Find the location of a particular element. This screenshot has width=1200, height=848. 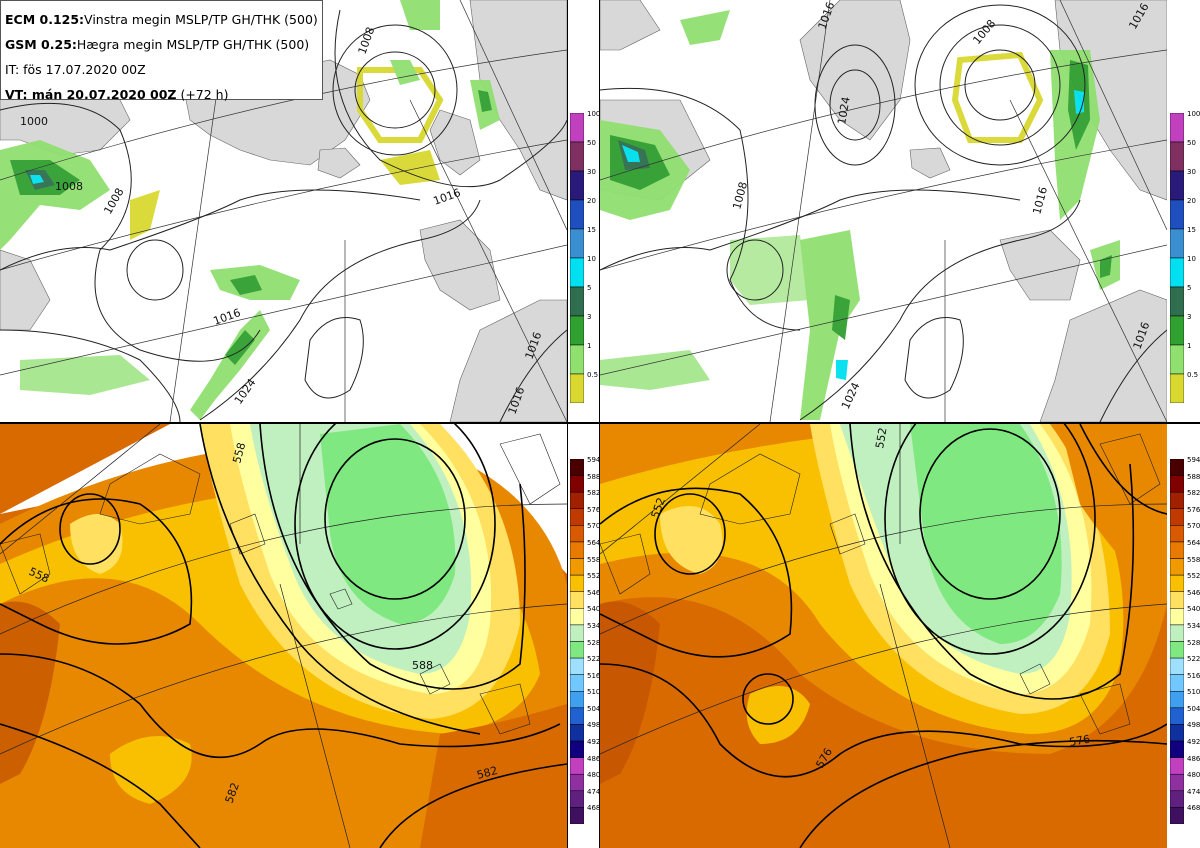

precip-legend-label: 100 is located at coordinates (594, 114).